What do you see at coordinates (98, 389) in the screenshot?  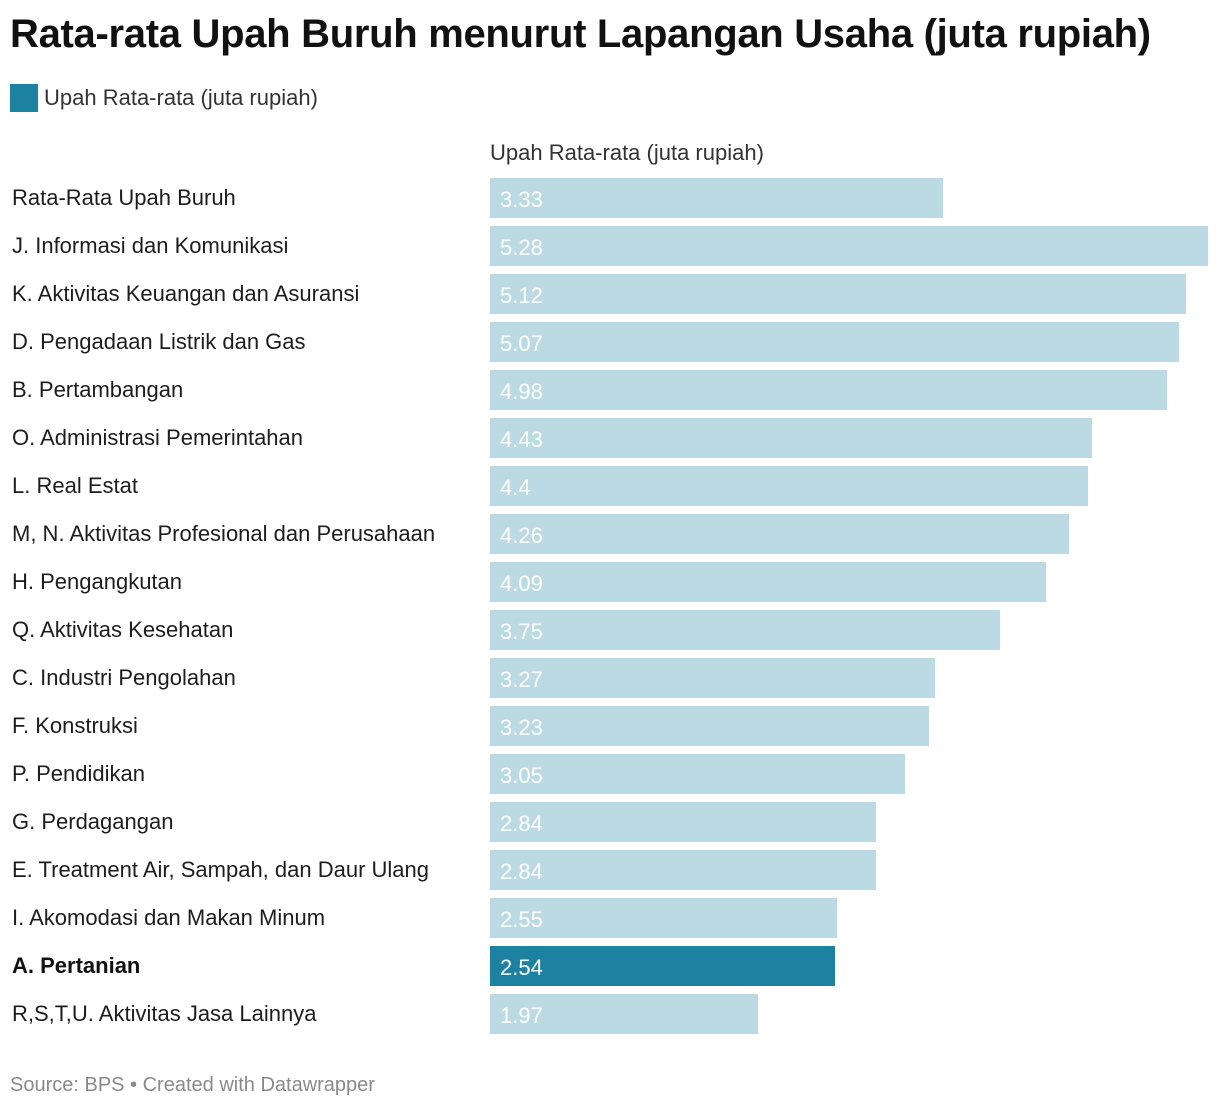 I see `category-label: B. Pertambangan` at bounding box center [98, 389].